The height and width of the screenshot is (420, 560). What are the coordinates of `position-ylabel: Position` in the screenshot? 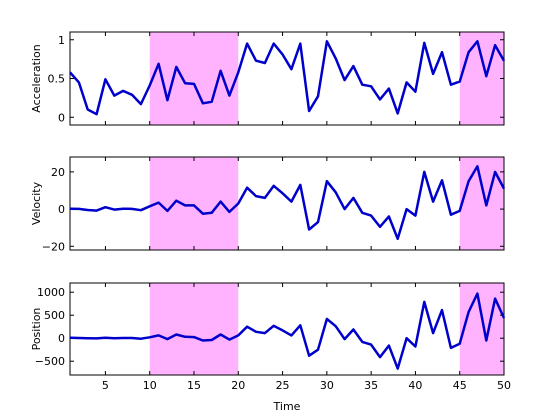 It's located at (36, 329).